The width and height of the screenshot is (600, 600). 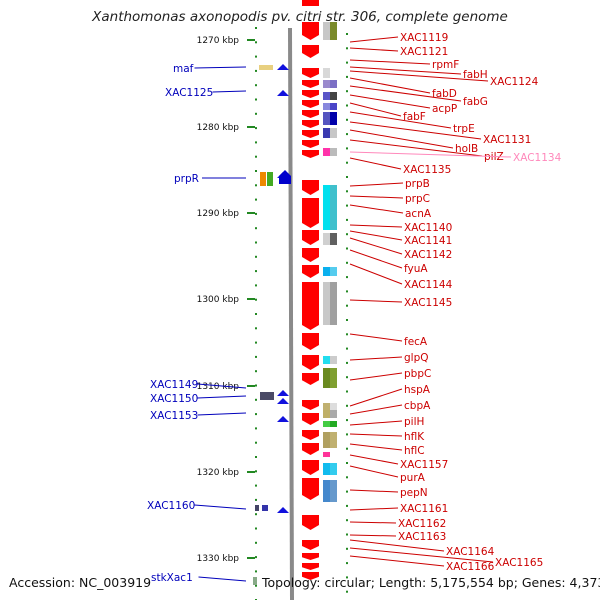 I want to click on gene-label-feca: fecA, so click(x=416, y=342).